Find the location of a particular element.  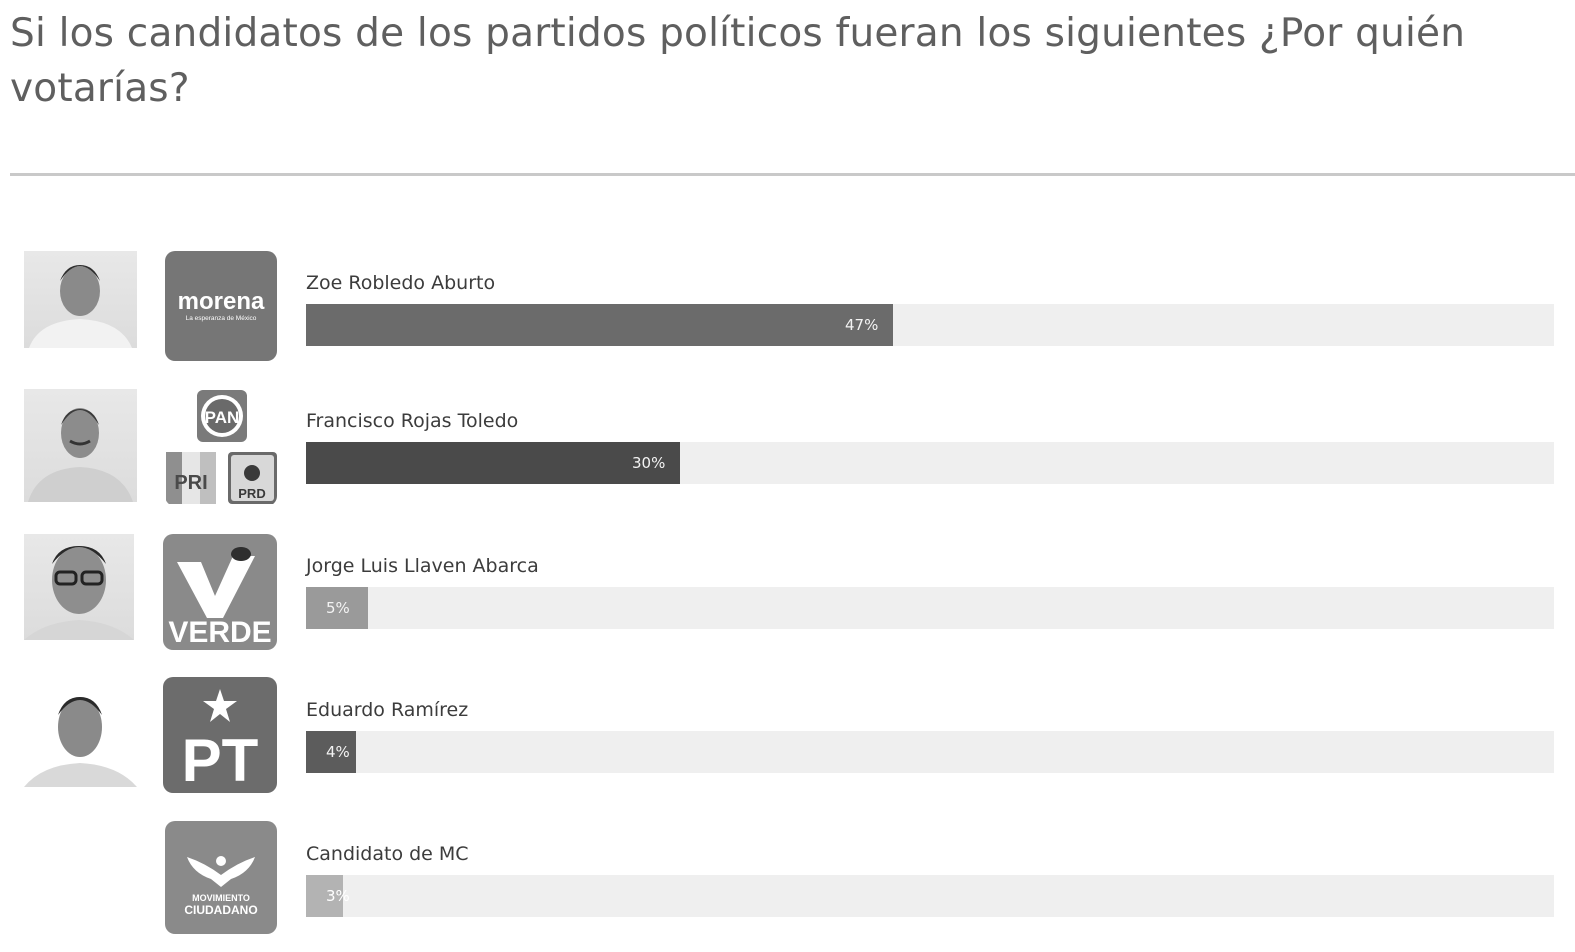

bar-track: 47% is located at coordinates (930, 325).